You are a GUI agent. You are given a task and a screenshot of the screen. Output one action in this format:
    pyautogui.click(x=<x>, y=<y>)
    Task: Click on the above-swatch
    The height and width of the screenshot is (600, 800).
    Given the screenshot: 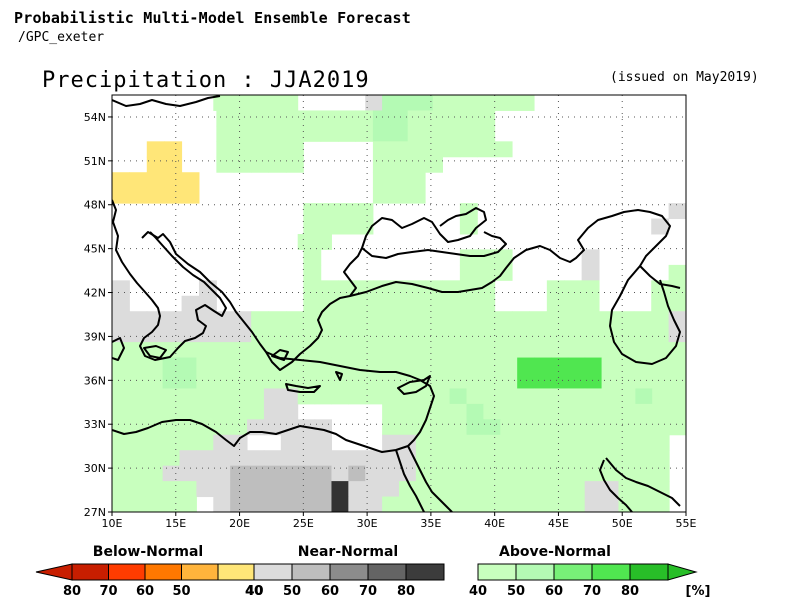 What is the action you would take?
    pyautogui.click(x=573, y=572)
    